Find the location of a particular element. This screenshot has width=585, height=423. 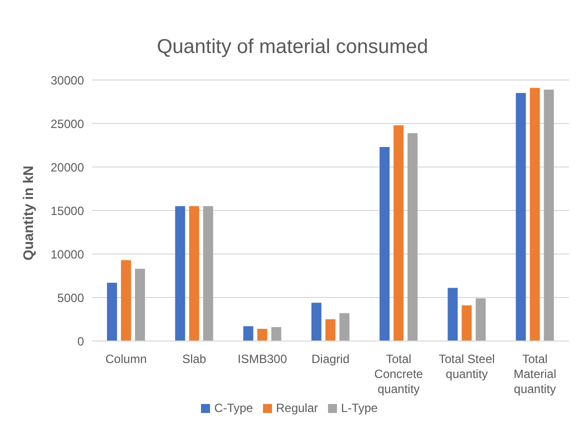

y-tick-label: 15000 is located at coordinates (67, 211).